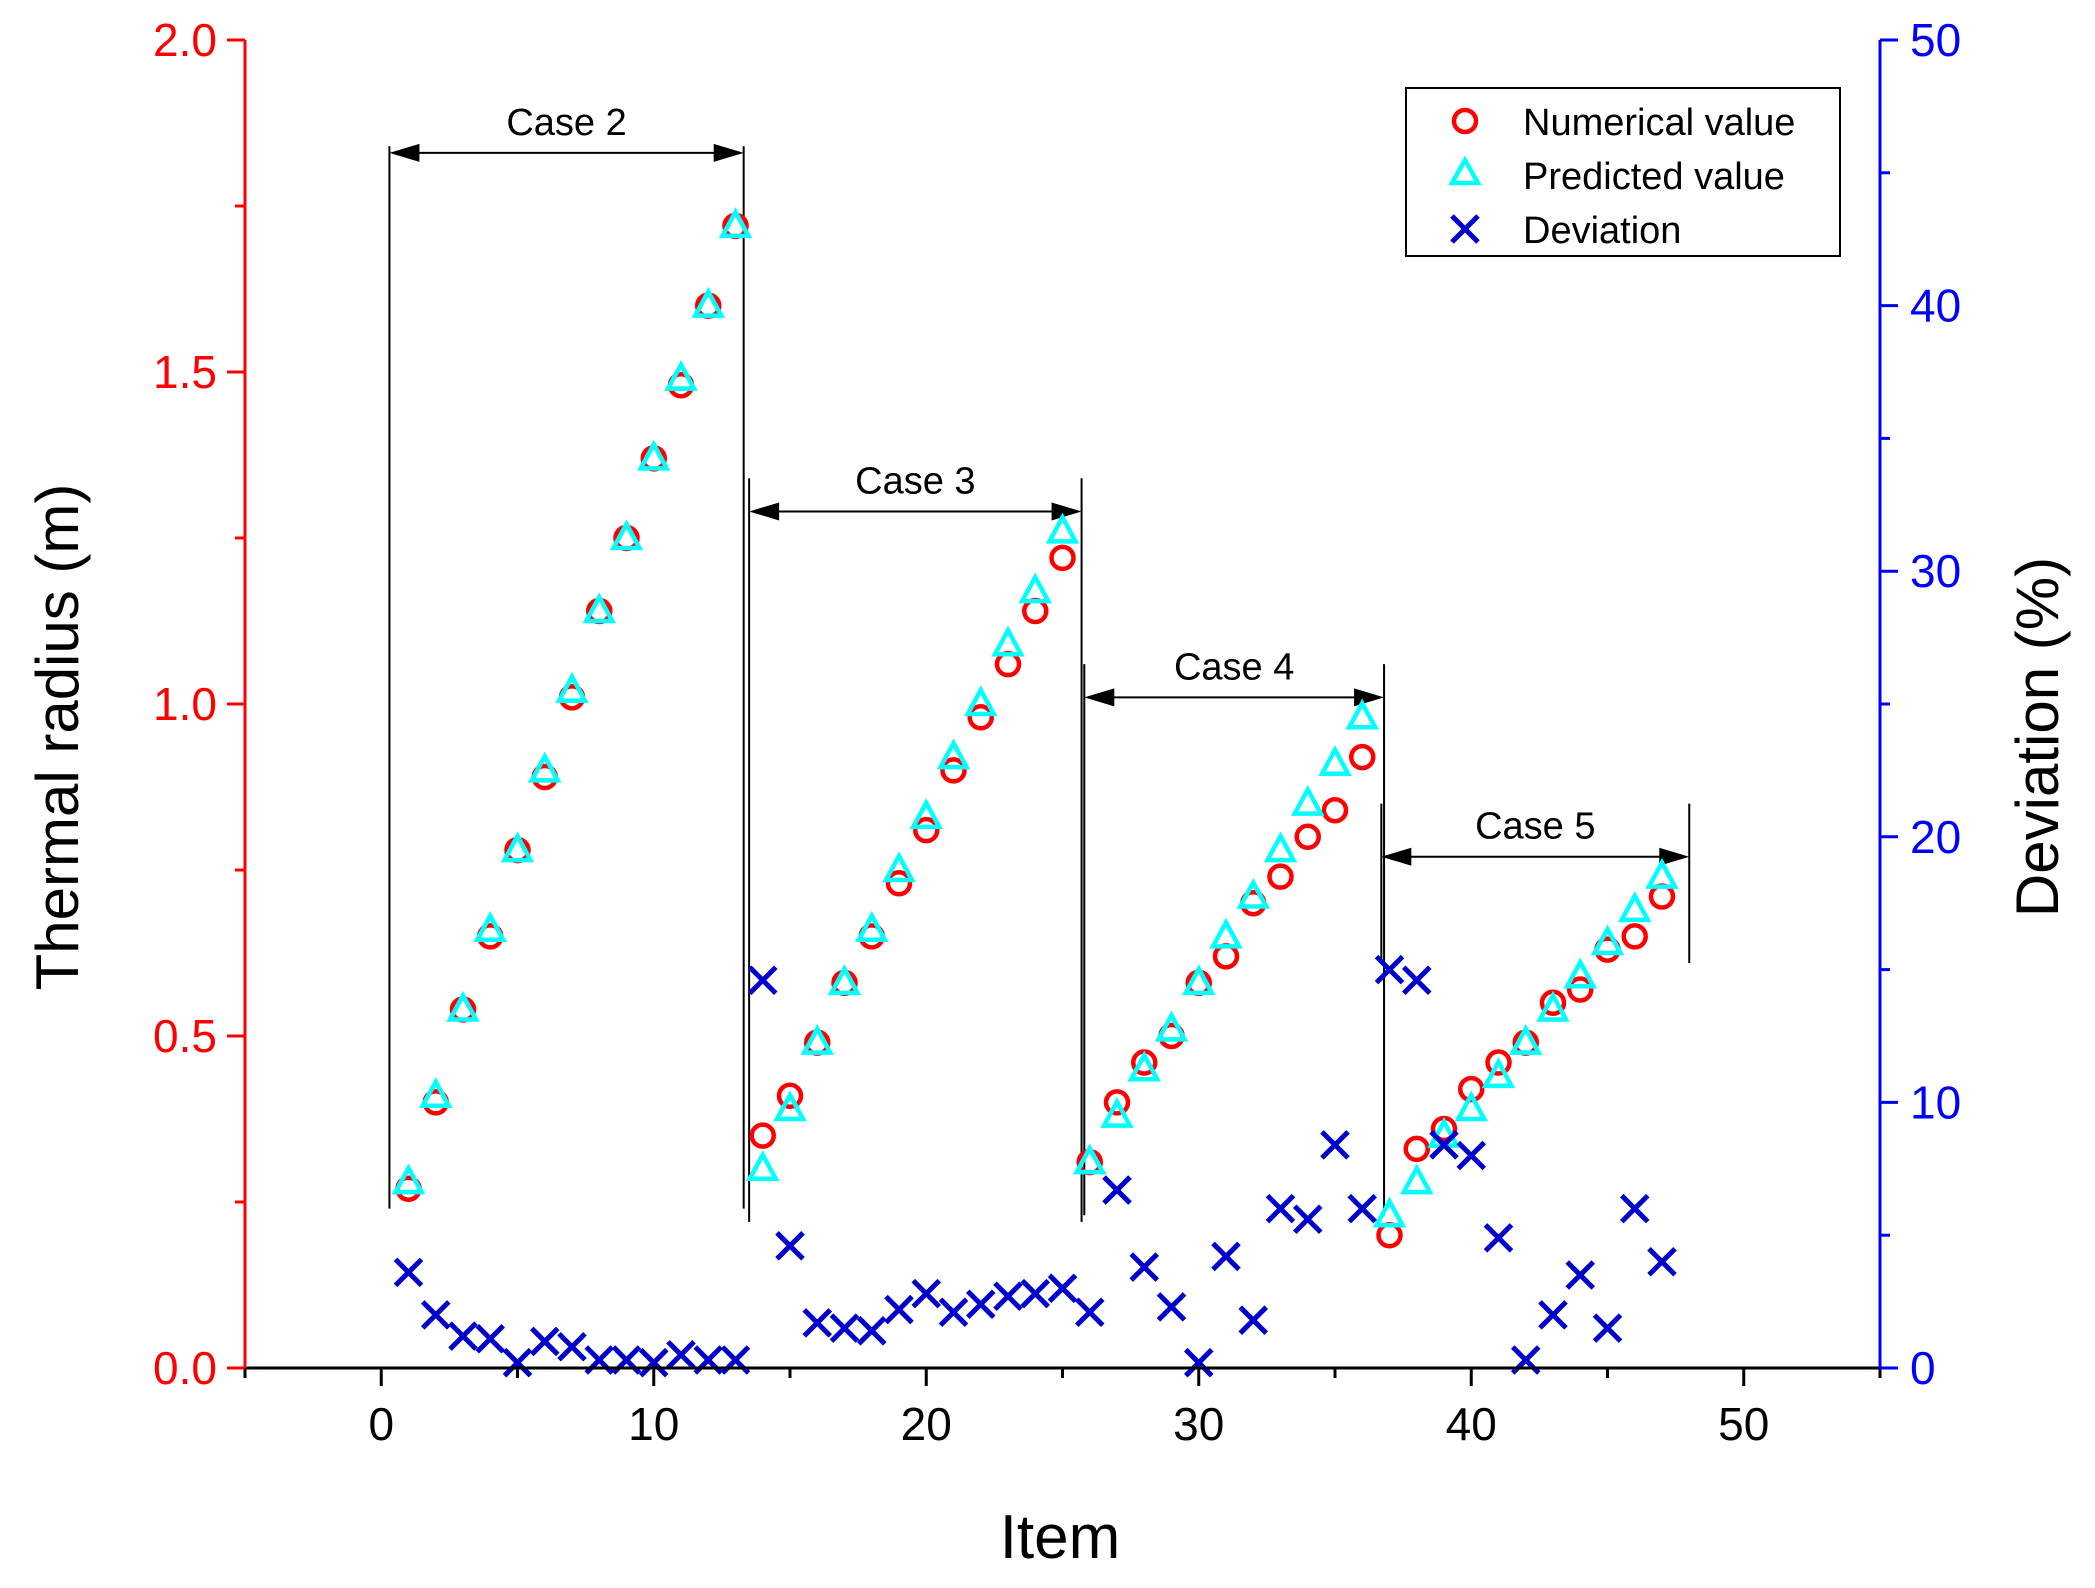 The image size is (2095, 1588). I want to click on x-tick-label: 30, so click(1198, 1424).